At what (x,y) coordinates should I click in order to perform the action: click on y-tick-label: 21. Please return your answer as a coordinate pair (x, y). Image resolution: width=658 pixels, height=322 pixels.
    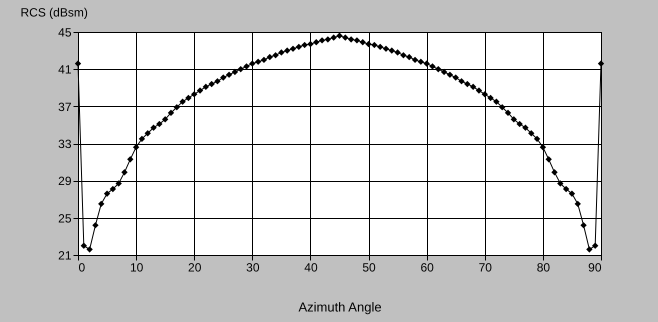
    Looking at the image, I should click on (65, 255).